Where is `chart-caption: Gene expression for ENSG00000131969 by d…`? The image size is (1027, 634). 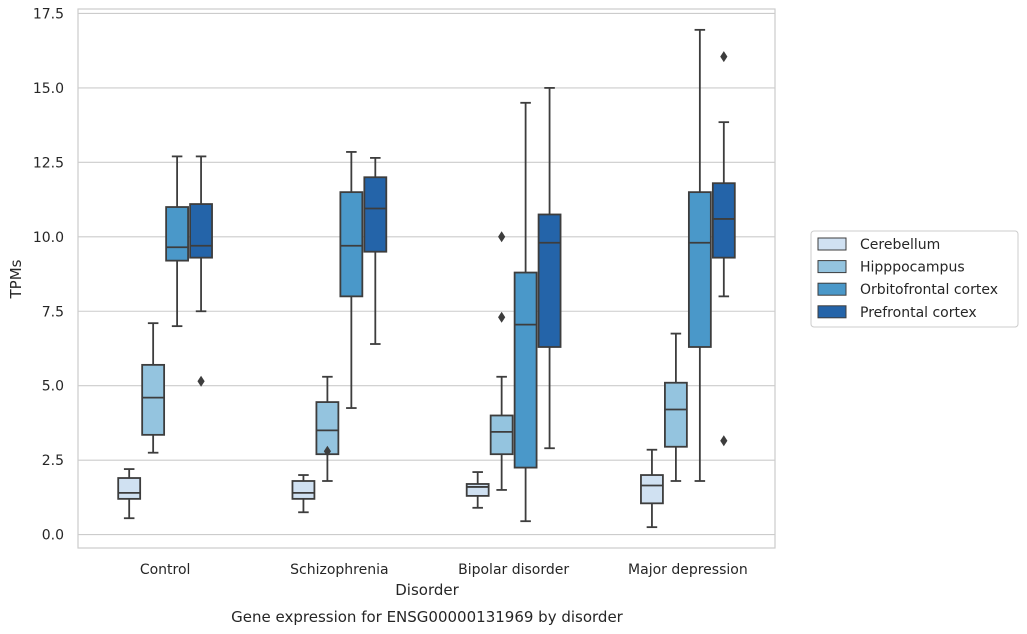
chart-caption: Gene expression for ENSG00000131969 by d… is located at coordinates (427, 617).